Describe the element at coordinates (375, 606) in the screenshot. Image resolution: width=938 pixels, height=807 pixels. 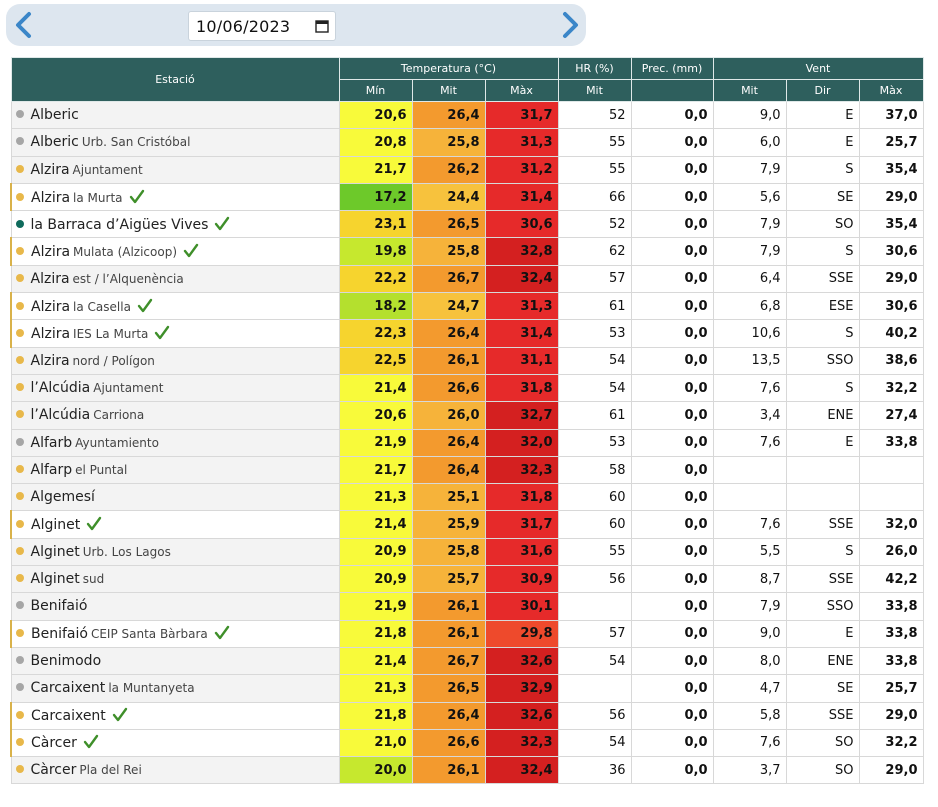
I see `temp-min-cell: 21,9` at that location.